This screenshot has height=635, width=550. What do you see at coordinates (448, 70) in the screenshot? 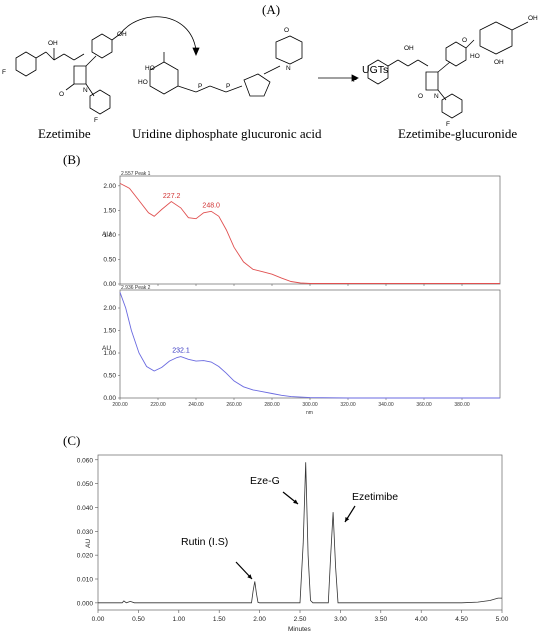
I see `ezetimibe-glucuronide-structure` at bounding box center [448, 70].